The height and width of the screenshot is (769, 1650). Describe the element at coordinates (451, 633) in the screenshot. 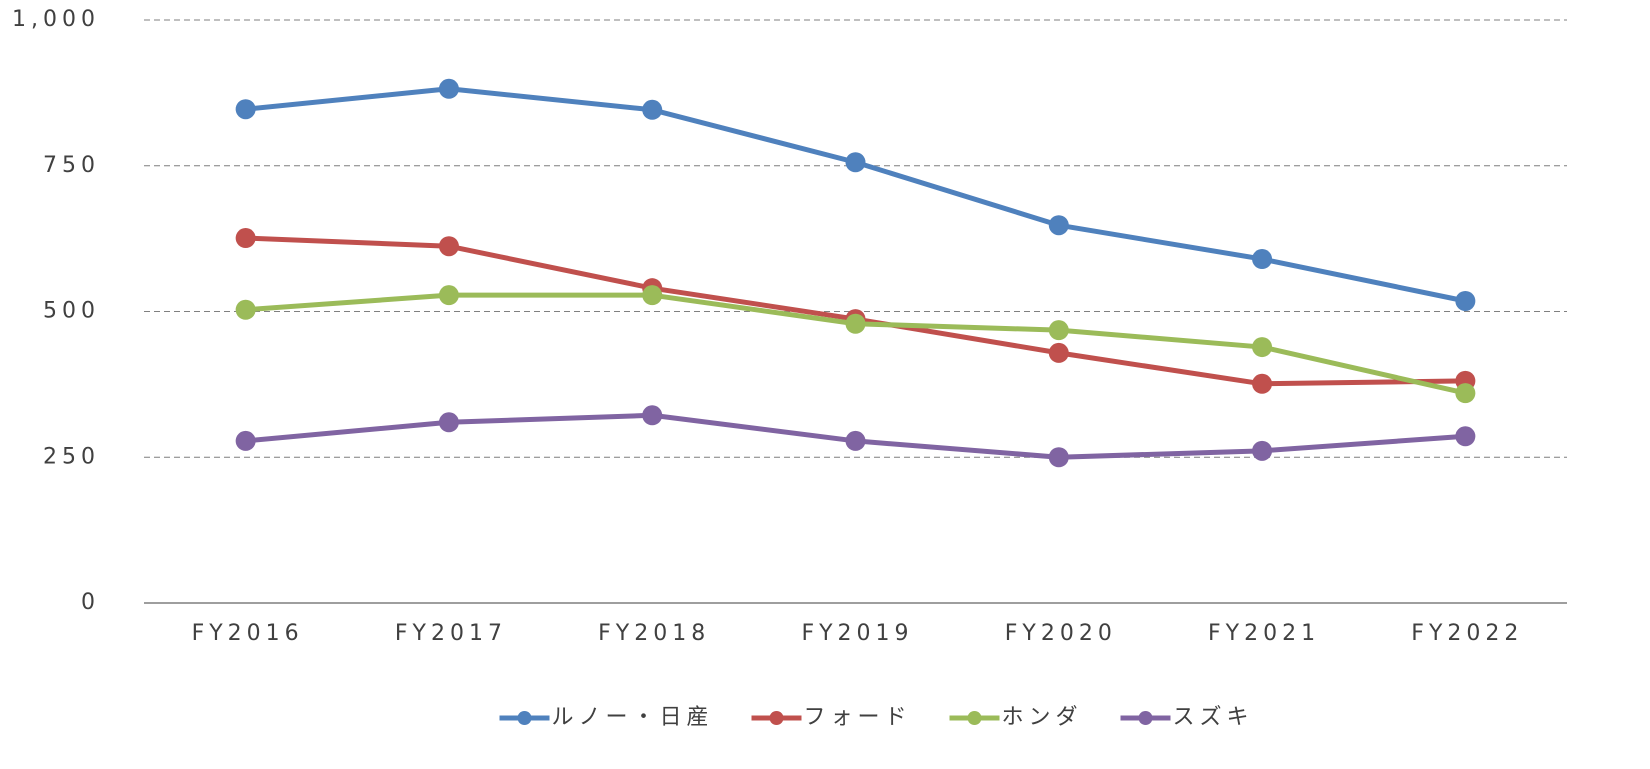

I see `x-tick-label: FY2017` at that location.